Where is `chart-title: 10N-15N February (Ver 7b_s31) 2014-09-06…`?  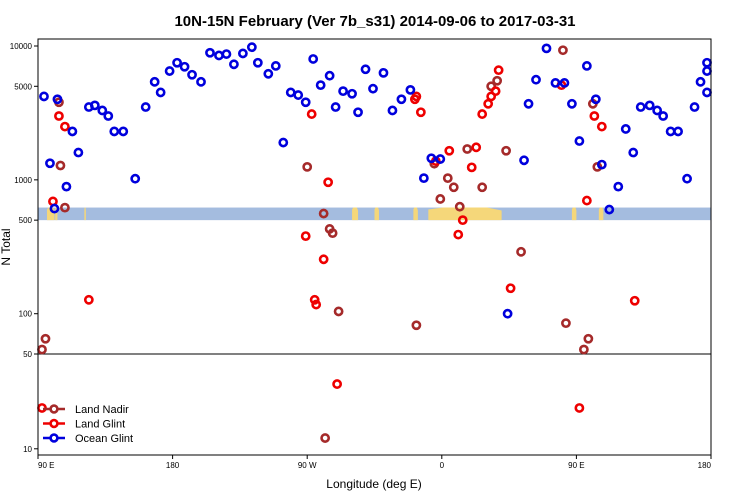
chart-title: 10N-15N February (Ver 7b_s31) 2014-09-06… is located at coordinates (374, 21).